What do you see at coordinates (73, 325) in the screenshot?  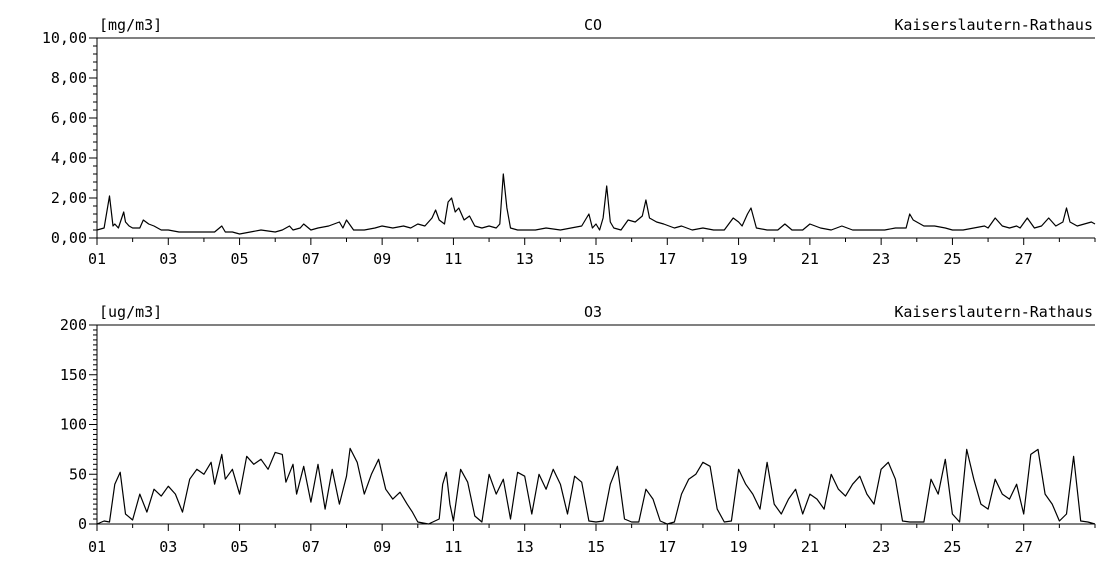 I see `y-tick-label: 200` at bounding box center [73, 325].